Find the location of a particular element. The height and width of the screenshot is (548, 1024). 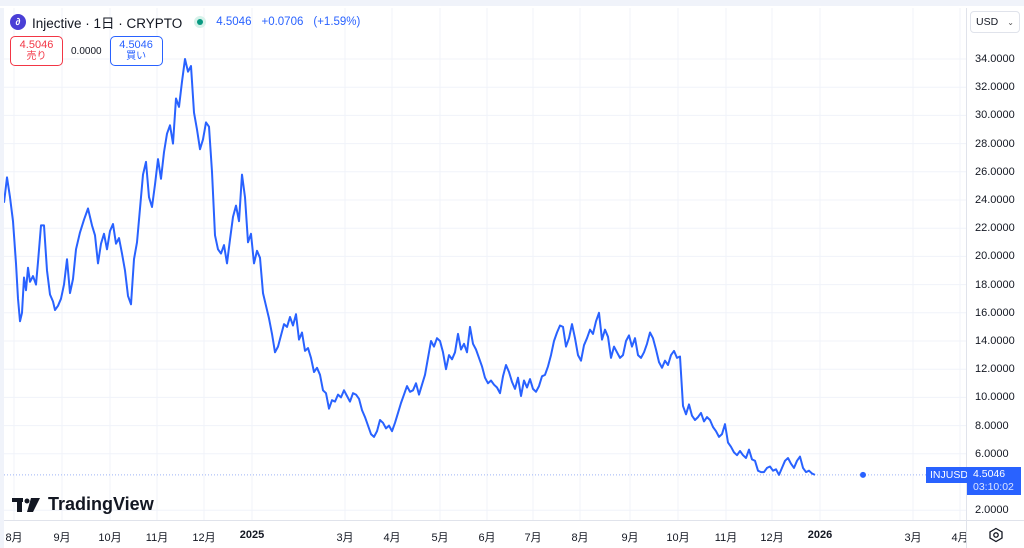

tradingview-logo-icon is located at coordinates (26, 504).